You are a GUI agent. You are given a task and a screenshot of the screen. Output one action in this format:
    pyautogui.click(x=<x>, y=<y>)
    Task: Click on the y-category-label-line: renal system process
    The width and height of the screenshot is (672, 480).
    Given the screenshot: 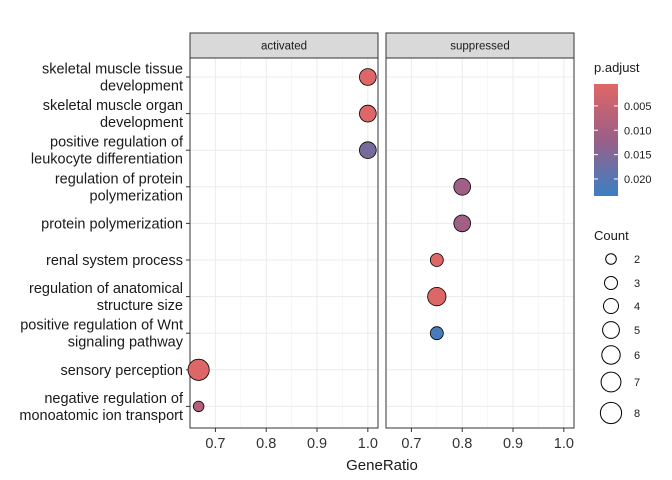 What is the action you would take?
    pyautogui.click(x=114, y=261)
    